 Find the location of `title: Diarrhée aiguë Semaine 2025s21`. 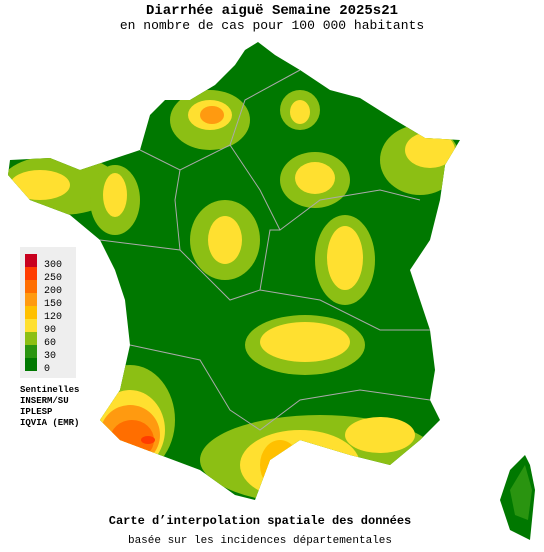

title: Diarrhée aiguë Semaine 2025s21 is located at coordinates (272, 11).